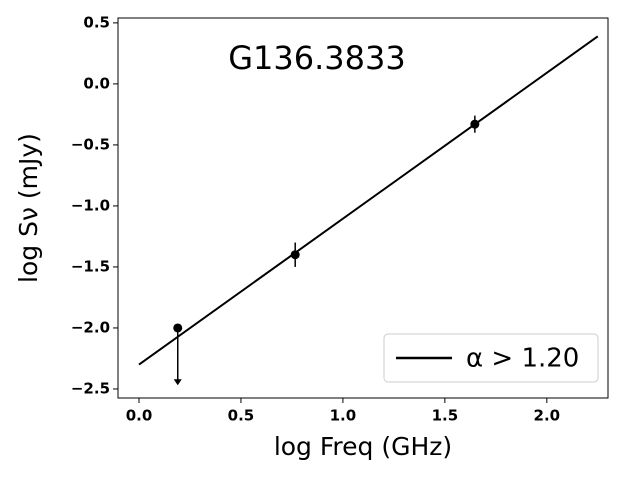  I want to click on x-tick-label: 0.5, so click(241, 416).